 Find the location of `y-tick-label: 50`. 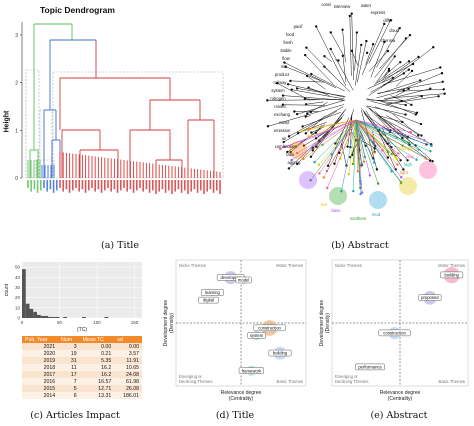

y-tick-label: 50 is located at coordinates (18, 267).